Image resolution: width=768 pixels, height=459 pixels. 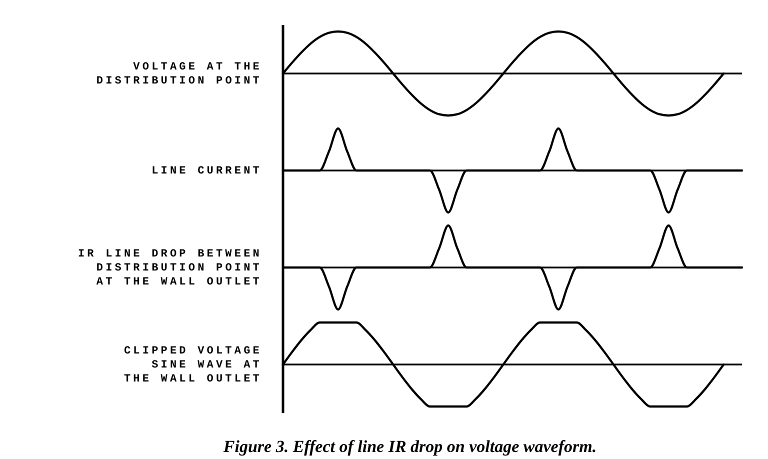 I want to click on text: Figure 3. Effect of line IR drop on voltage waveform., so click(x=409, y=446).